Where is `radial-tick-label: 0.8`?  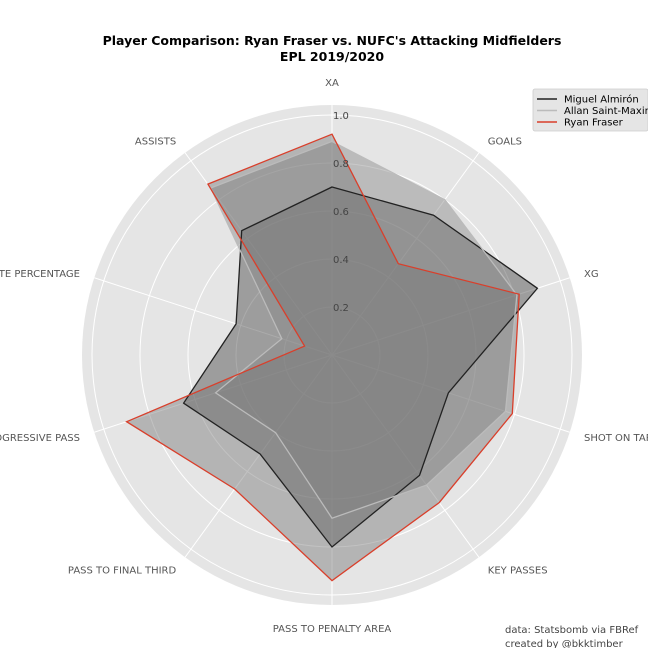
radial-tick-label: 0.8 is located at coordinates (341, 164).